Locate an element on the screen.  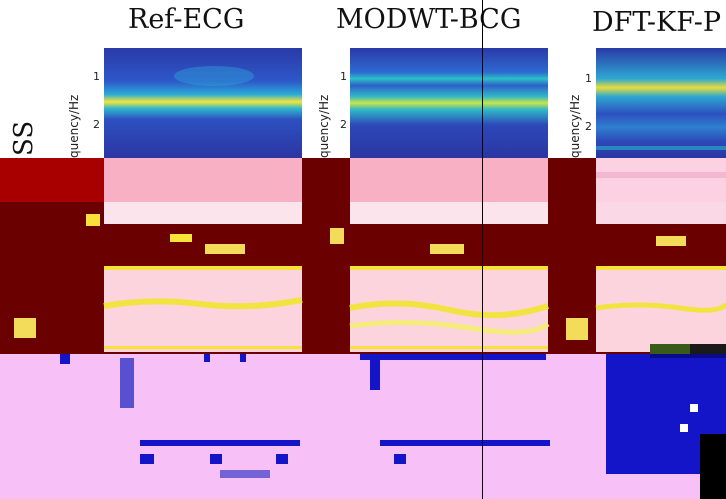
vertical-divider is located at coordinates (482, 249).